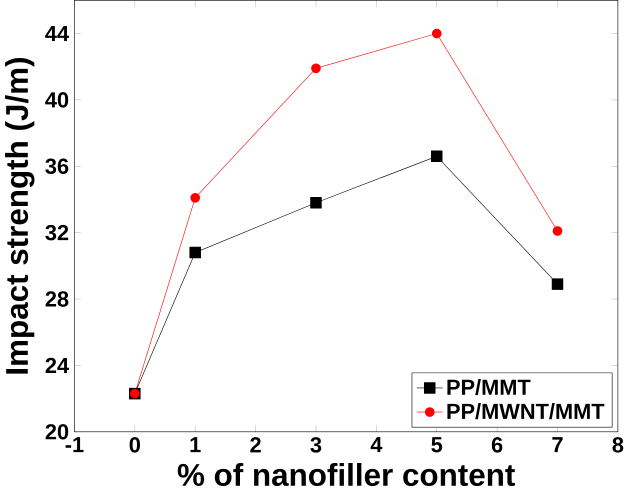 This screenshot has height=491, width=629. I want to click on x-tick-label: 7, so click(557, 444).